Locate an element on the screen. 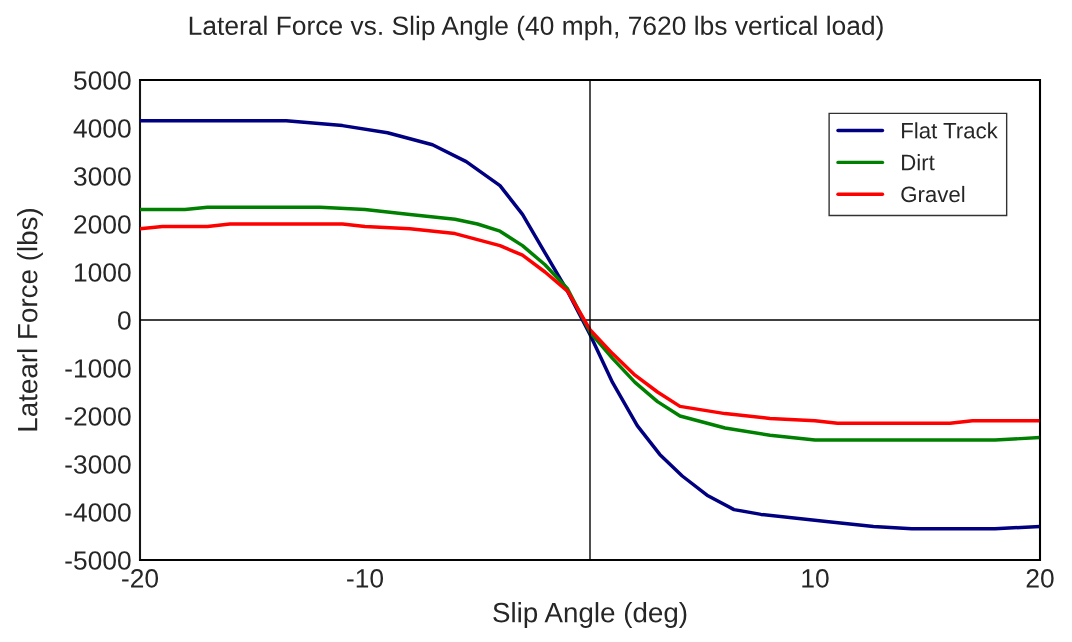  legend-label: Dirt is located at coordinates (918, 162).